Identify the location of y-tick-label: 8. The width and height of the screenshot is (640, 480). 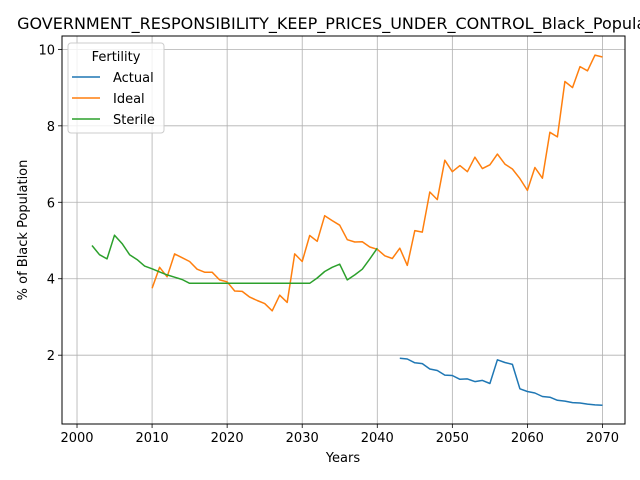
(51, 127).